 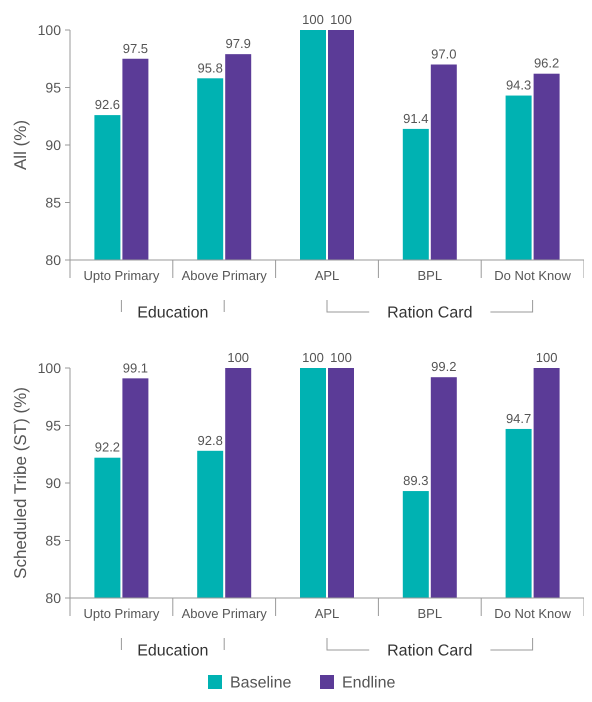 I want to click on data-label: 97.9, so click(x=238, y=44).